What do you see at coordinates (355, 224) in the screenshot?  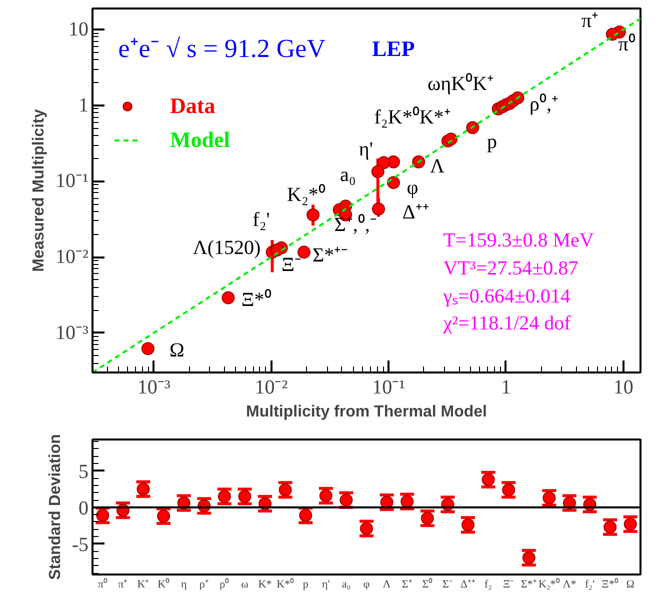 I see `annotation: Σ⁺,⁰,⁻` at bounding box center [355, 224].